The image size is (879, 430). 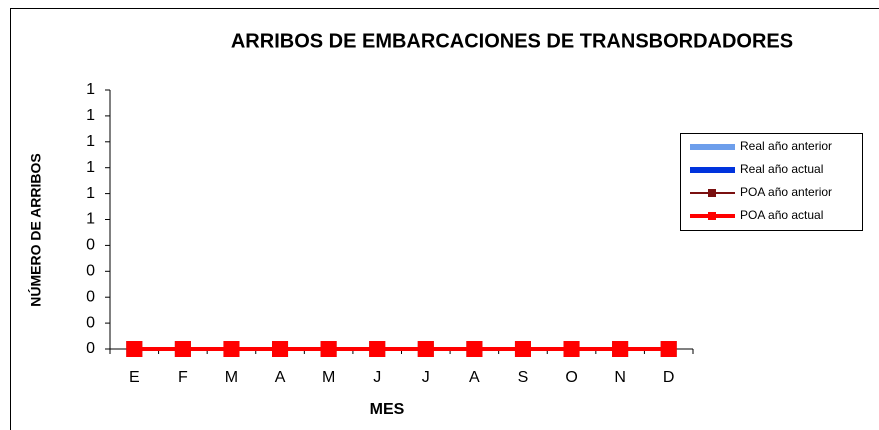 What do you see at coordinates (620, 377) in the screenshot?
I see `x-tick-label: N` at bounding box center [620, 377].